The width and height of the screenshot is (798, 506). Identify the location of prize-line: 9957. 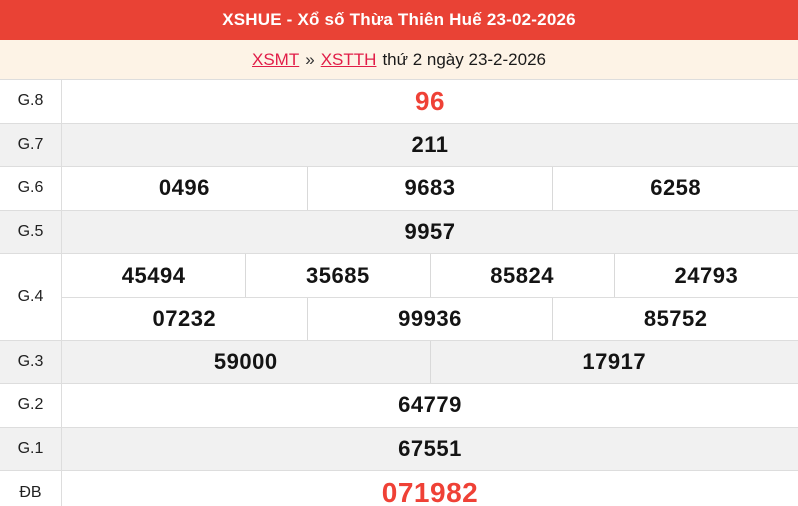
(430, 232).